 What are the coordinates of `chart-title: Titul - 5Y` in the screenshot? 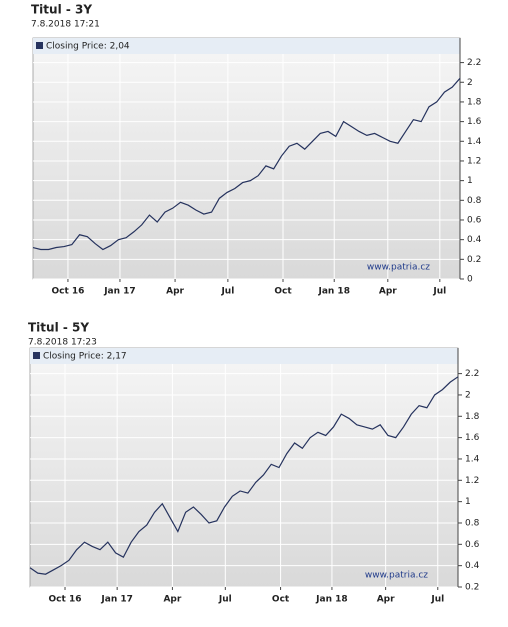 It's located at (58, 328).